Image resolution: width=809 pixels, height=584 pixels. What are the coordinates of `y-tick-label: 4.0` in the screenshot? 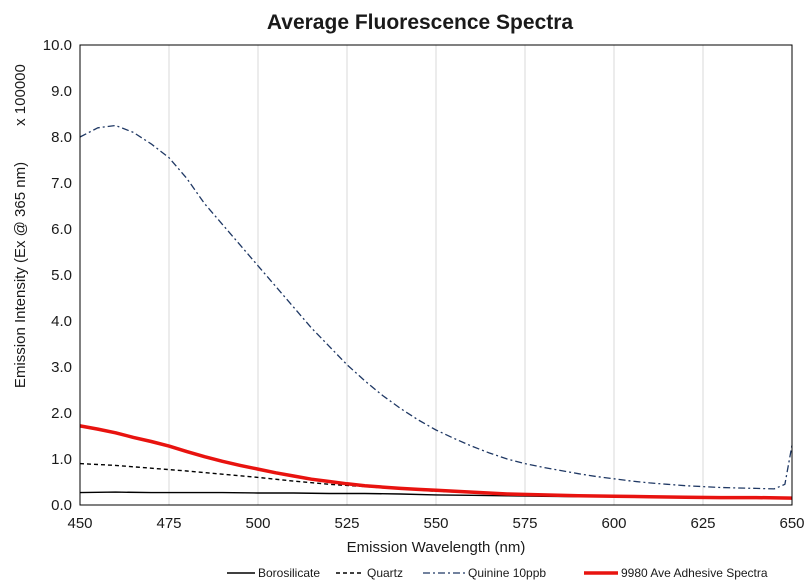 It's located at (61, 321).